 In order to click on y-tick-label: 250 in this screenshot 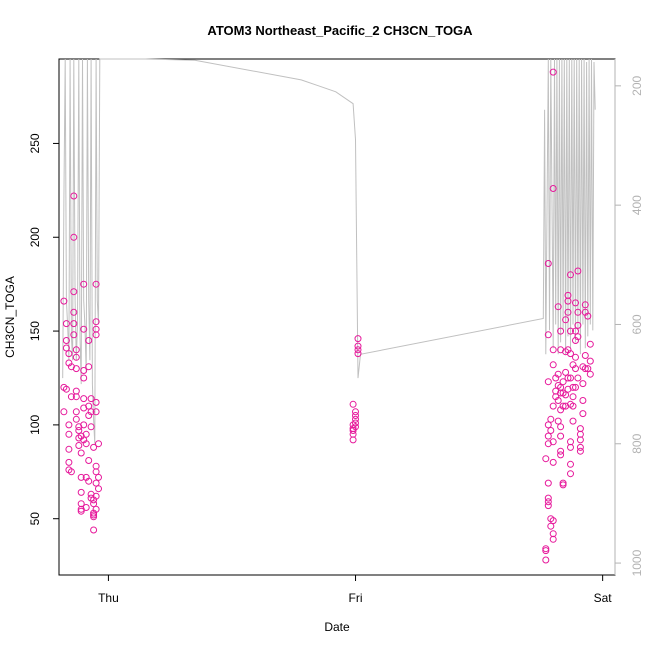, I will do `click(35, 143)`.